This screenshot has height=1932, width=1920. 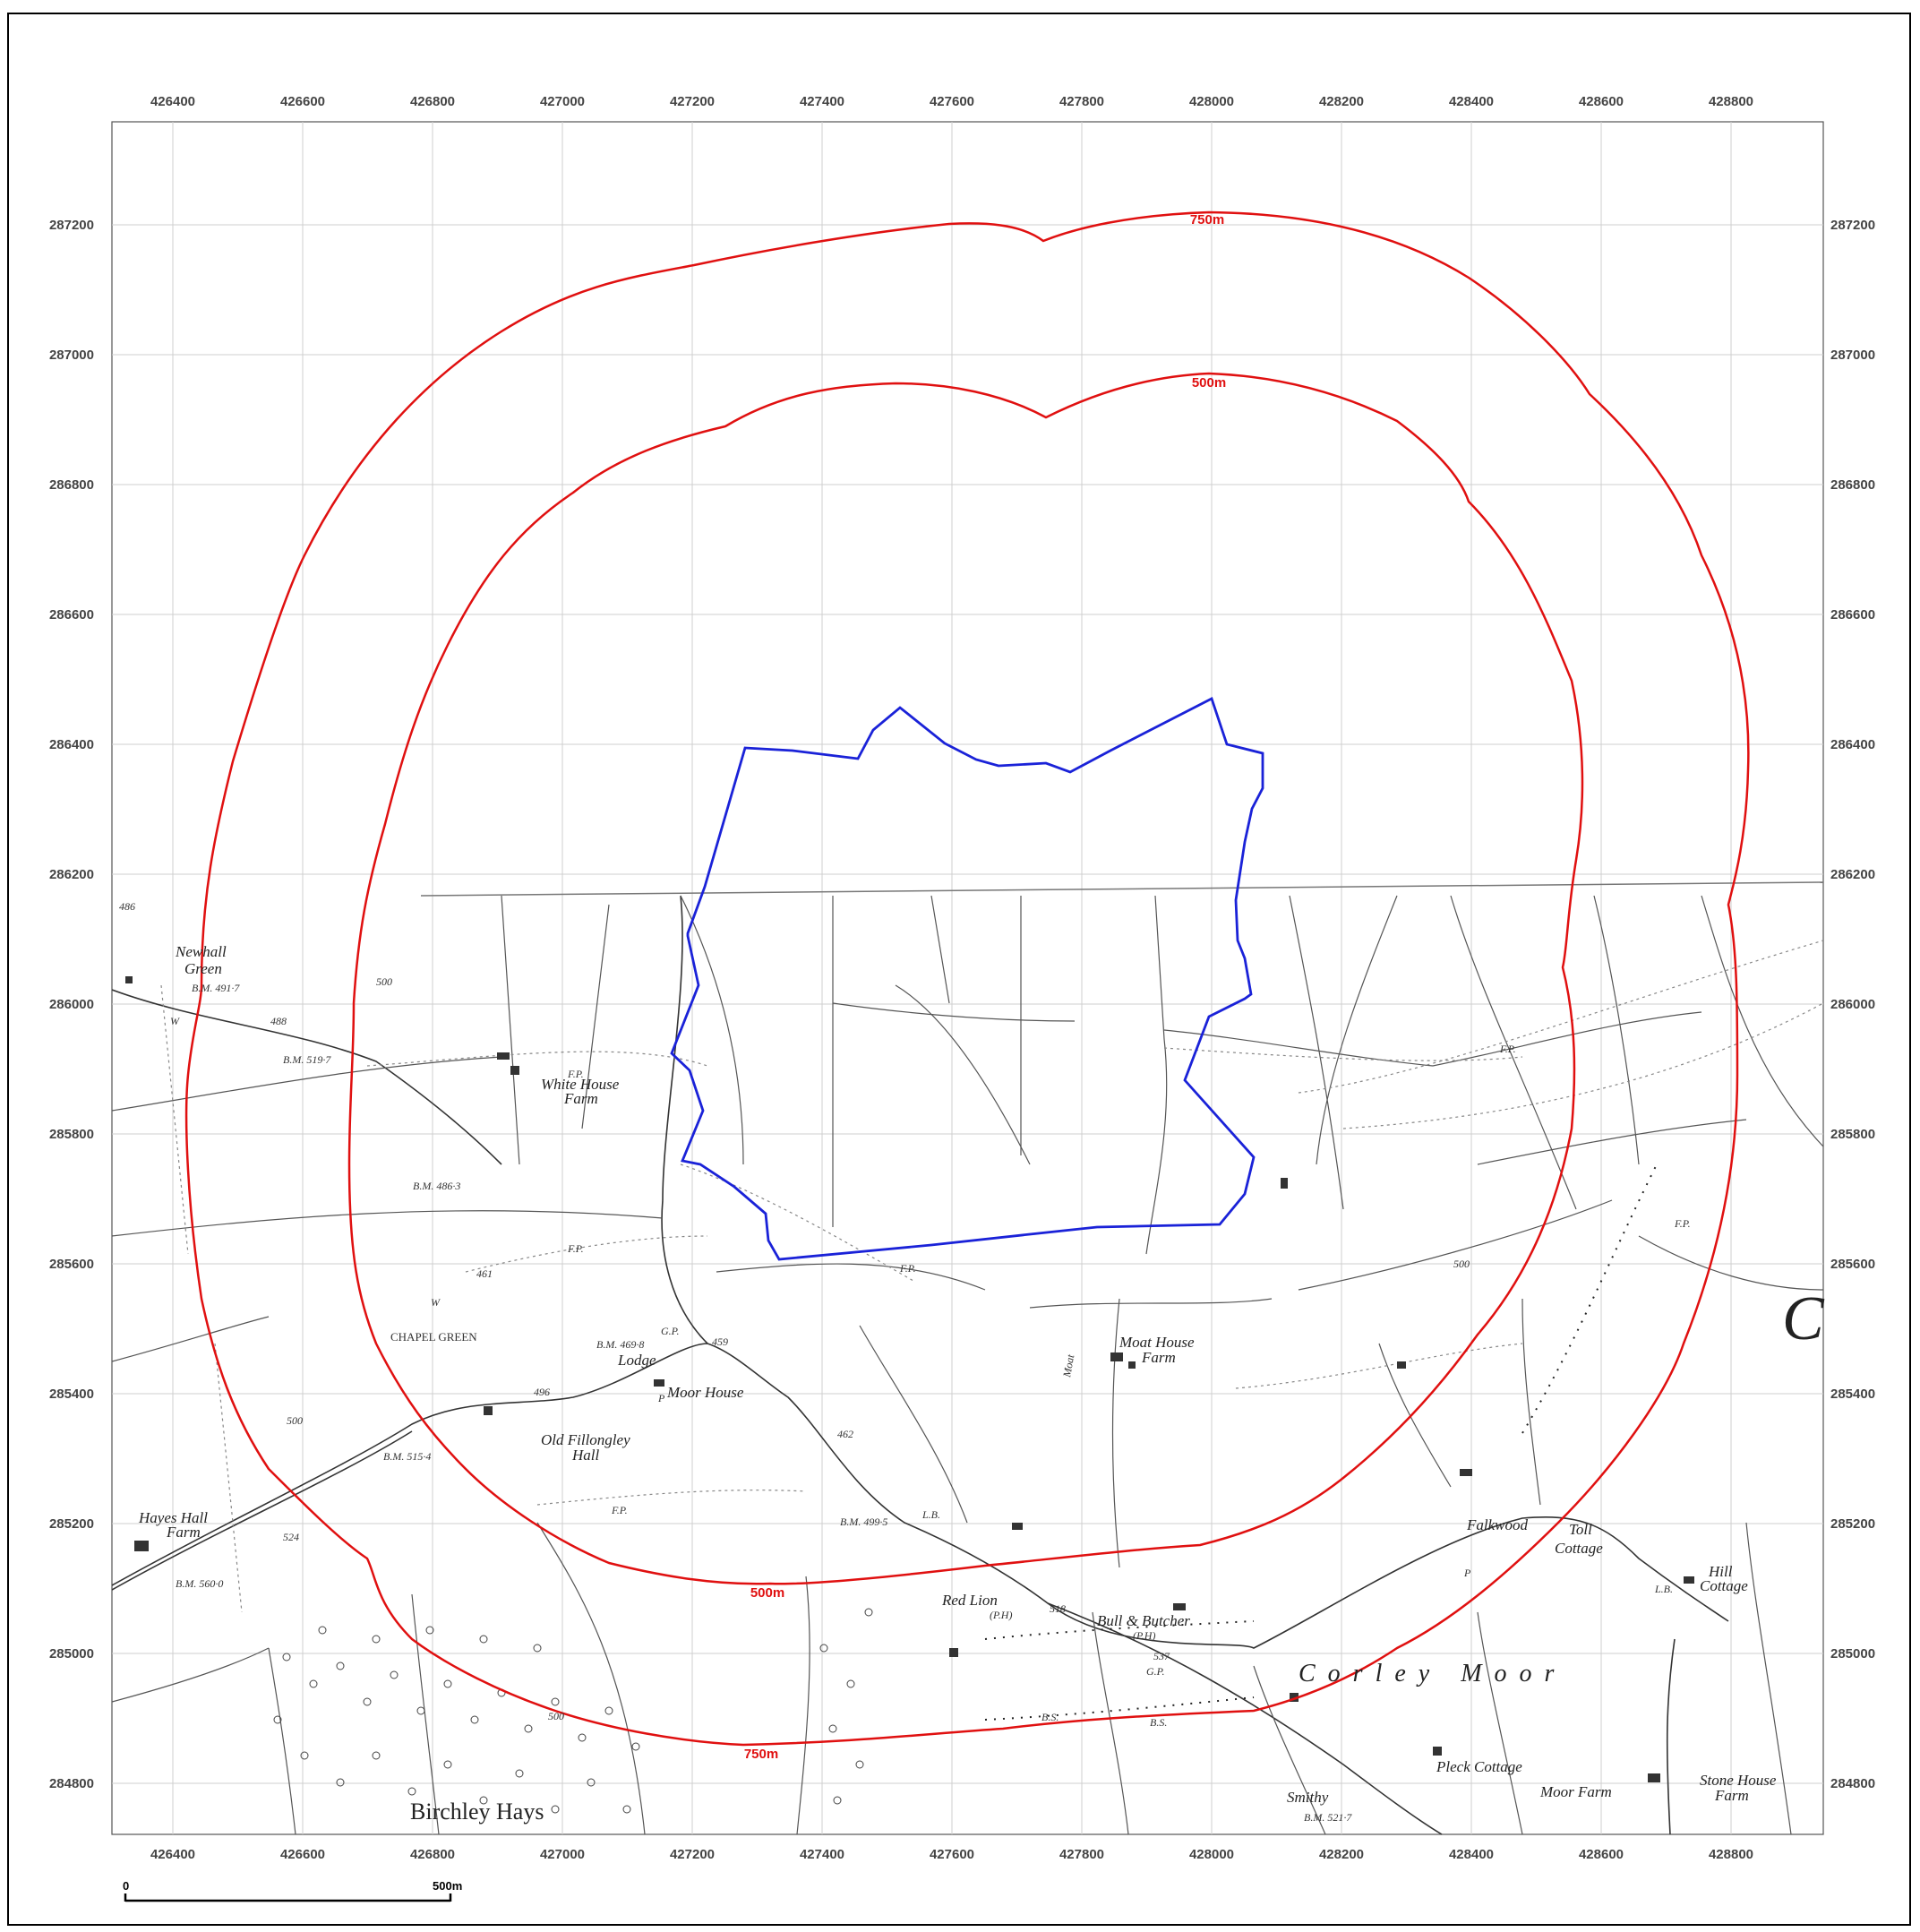 I want to click on easting-top-426400: 426400, so click(x=172, y=101).